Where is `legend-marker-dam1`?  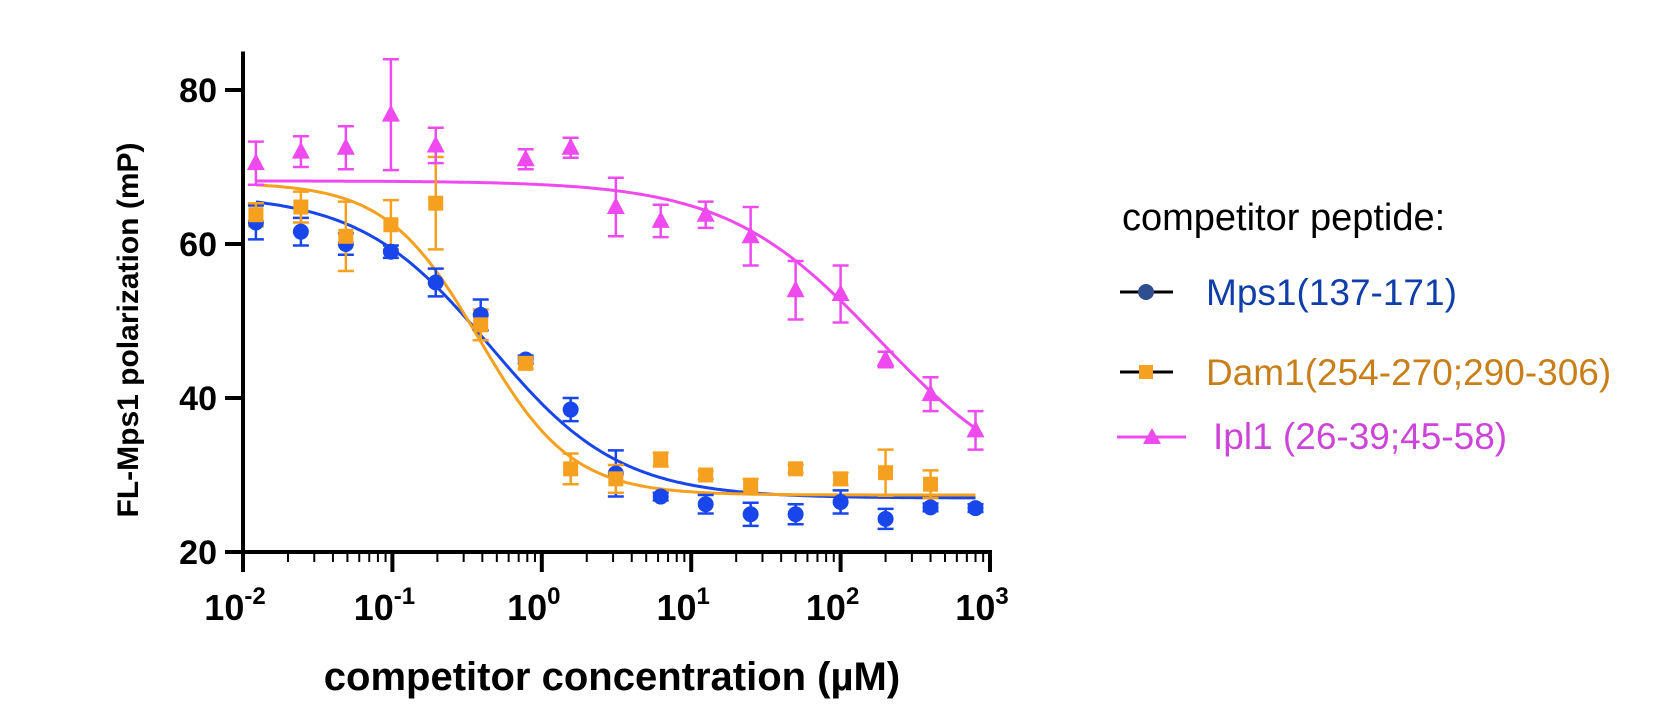 legend-marker-dam1 is located at coordinates (1146, 372).